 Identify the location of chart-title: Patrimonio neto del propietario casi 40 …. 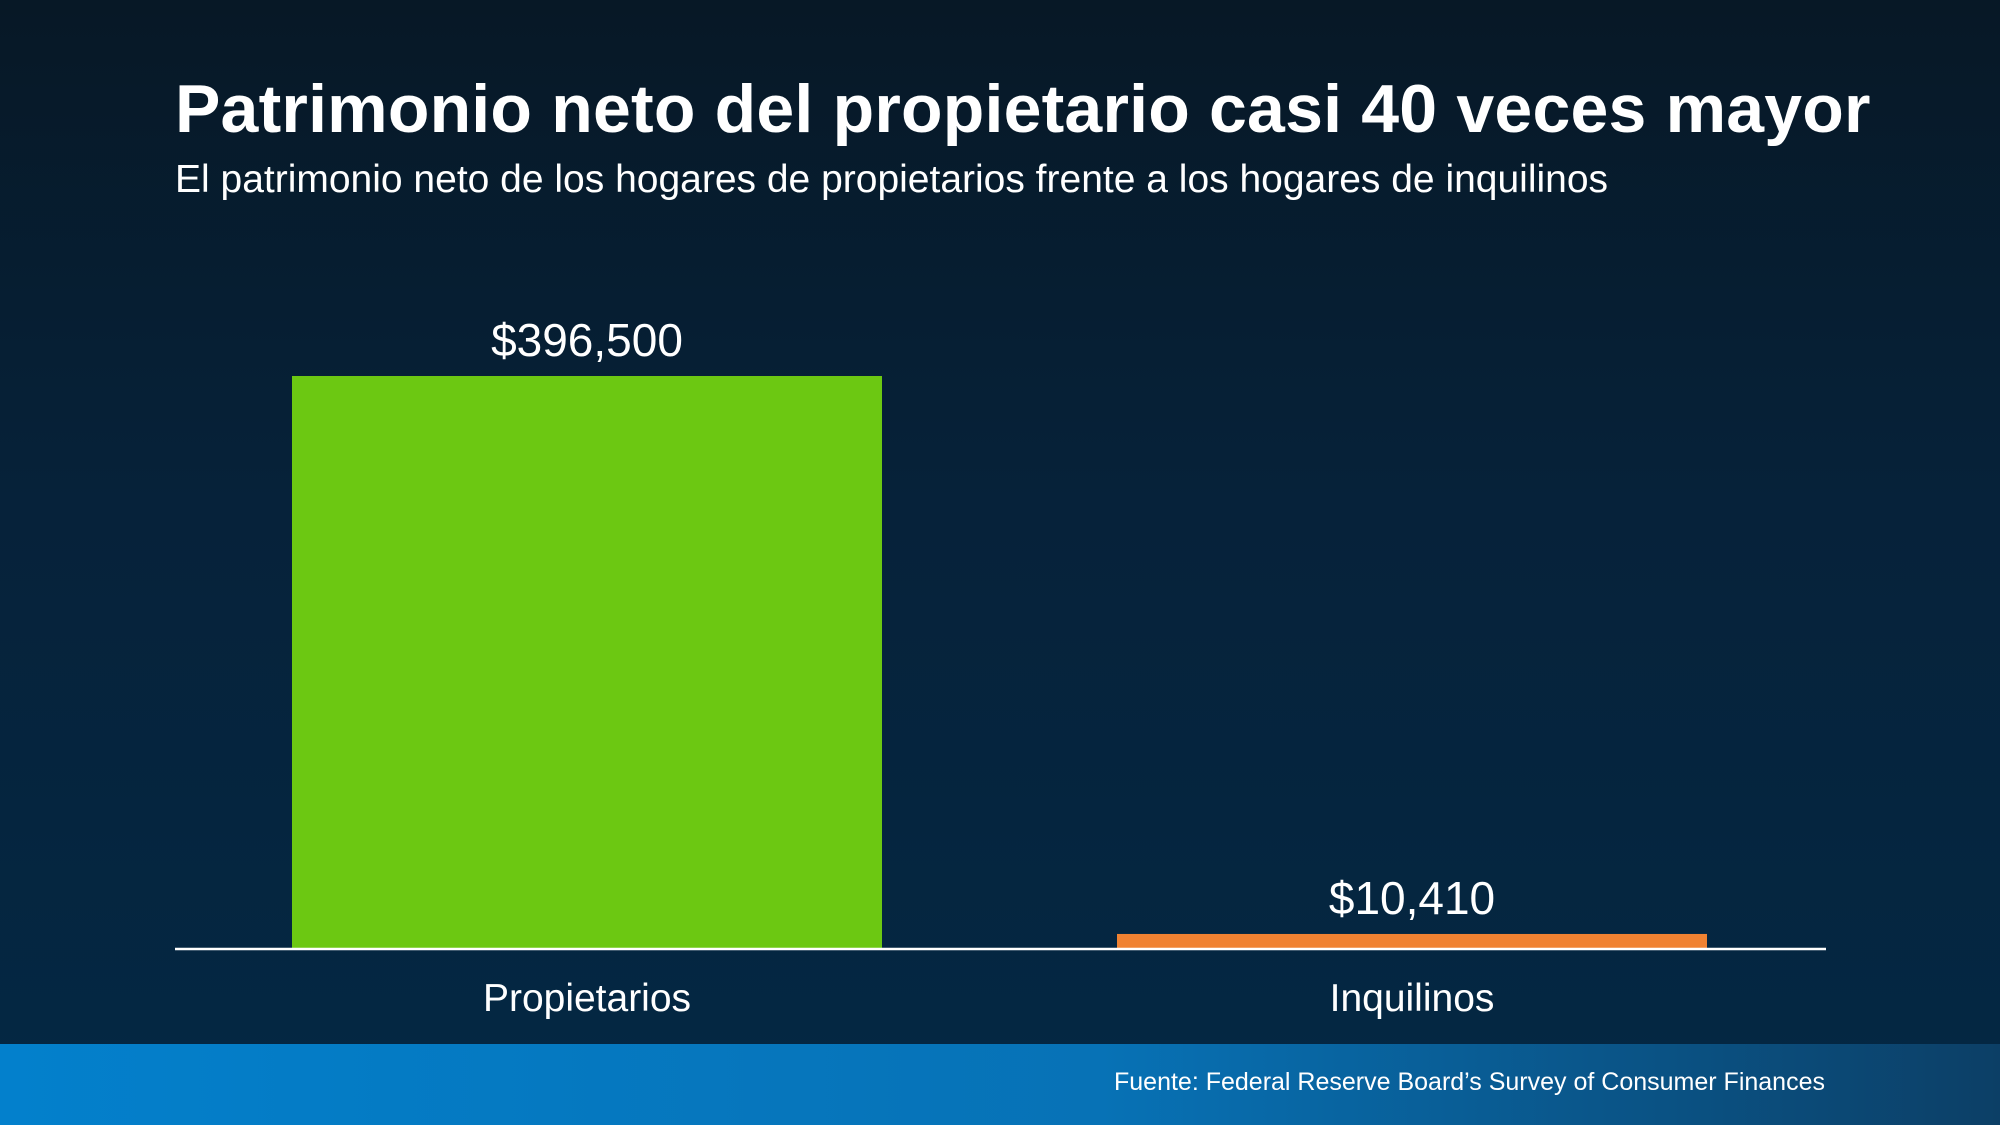
(1023, 109).